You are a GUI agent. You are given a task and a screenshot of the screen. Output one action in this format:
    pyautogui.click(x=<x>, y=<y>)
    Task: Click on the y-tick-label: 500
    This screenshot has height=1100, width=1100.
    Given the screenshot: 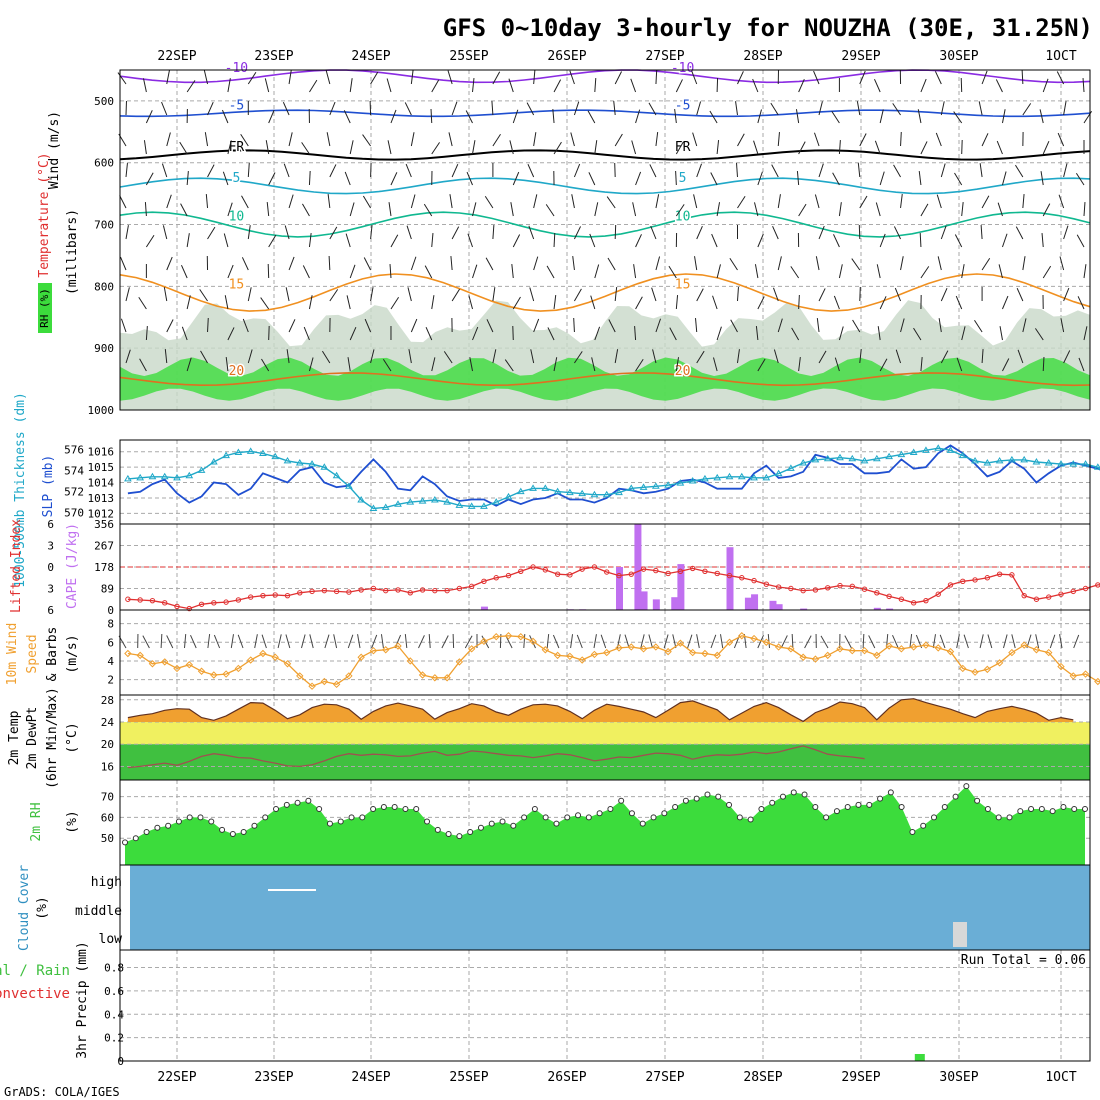 What is the action you would take?
    pyautogui.click(x=104, y=101)
    